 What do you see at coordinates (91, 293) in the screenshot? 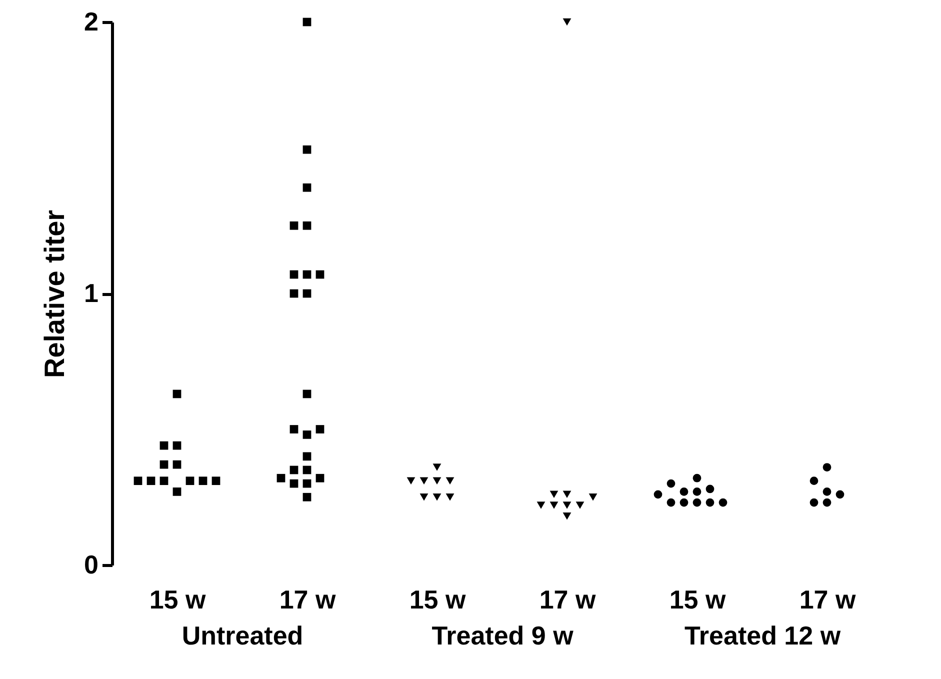
I see `y-tick-label: 1` at bounding box center [91, 293].